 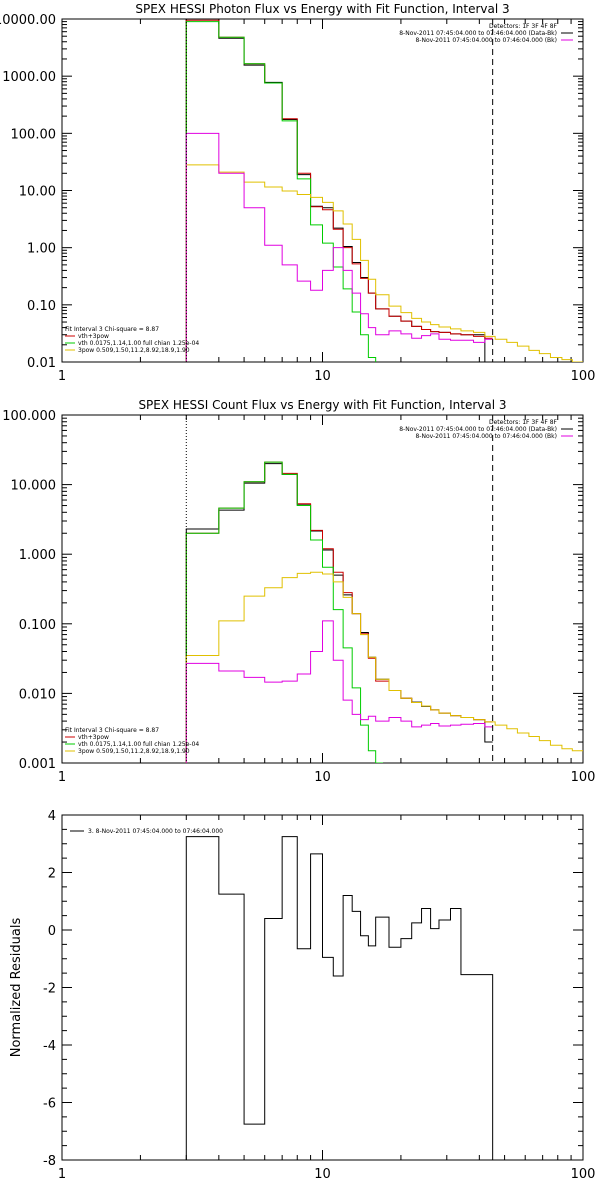 I want to click on y-tick-label: 2, so click(x=52, y=874).